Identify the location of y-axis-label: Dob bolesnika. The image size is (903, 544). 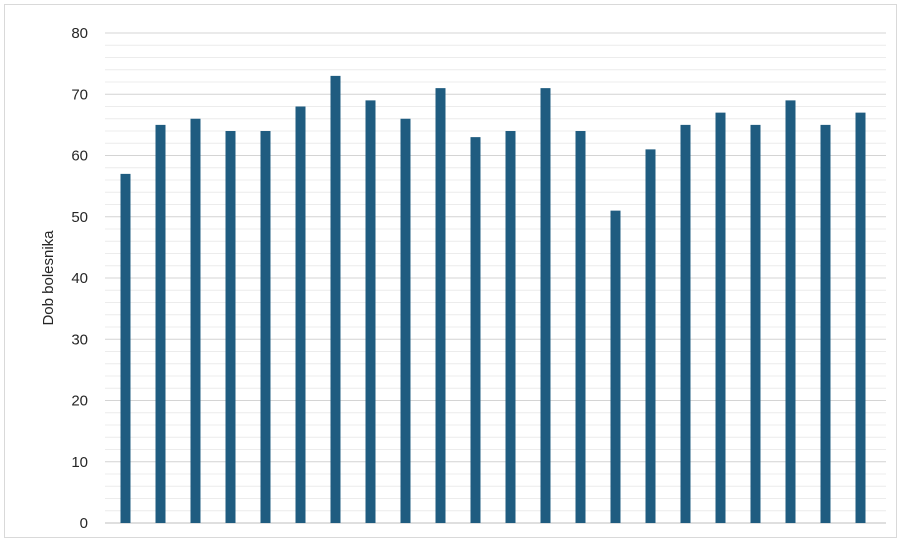
(48, 278).